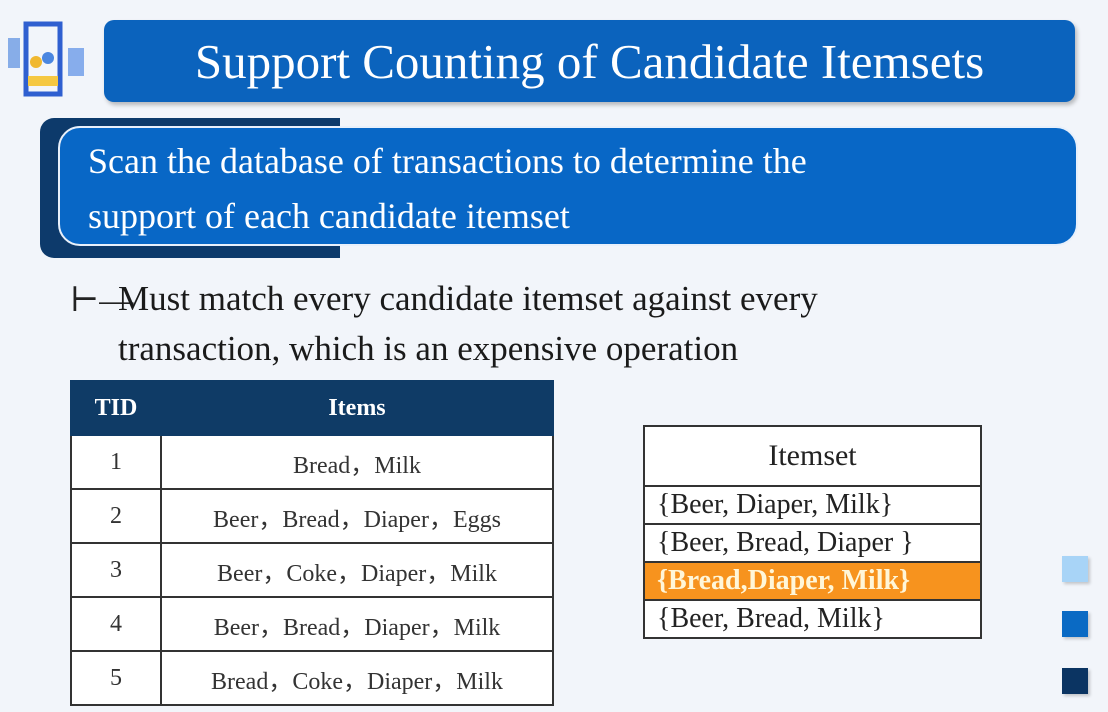 This screenshot has width=1108, height=712. What do you see at coordinates (116, 516) in the screenshot?
I see `tid-cell: 2` at bounding box center [116, 516].